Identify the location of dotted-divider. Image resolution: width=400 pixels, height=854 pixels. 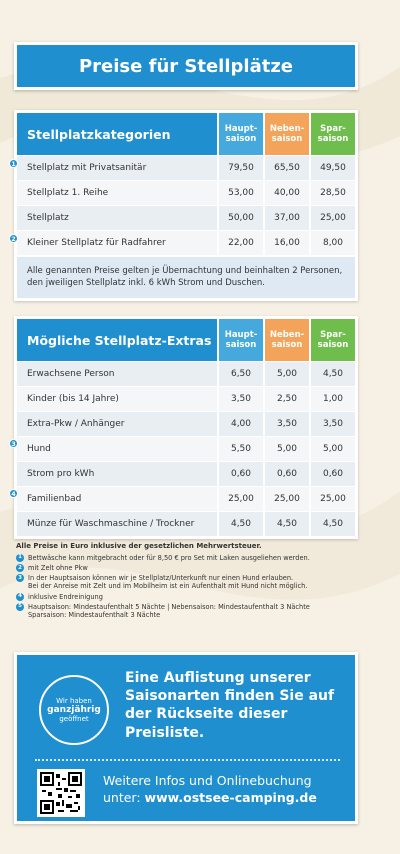
(187, 760).